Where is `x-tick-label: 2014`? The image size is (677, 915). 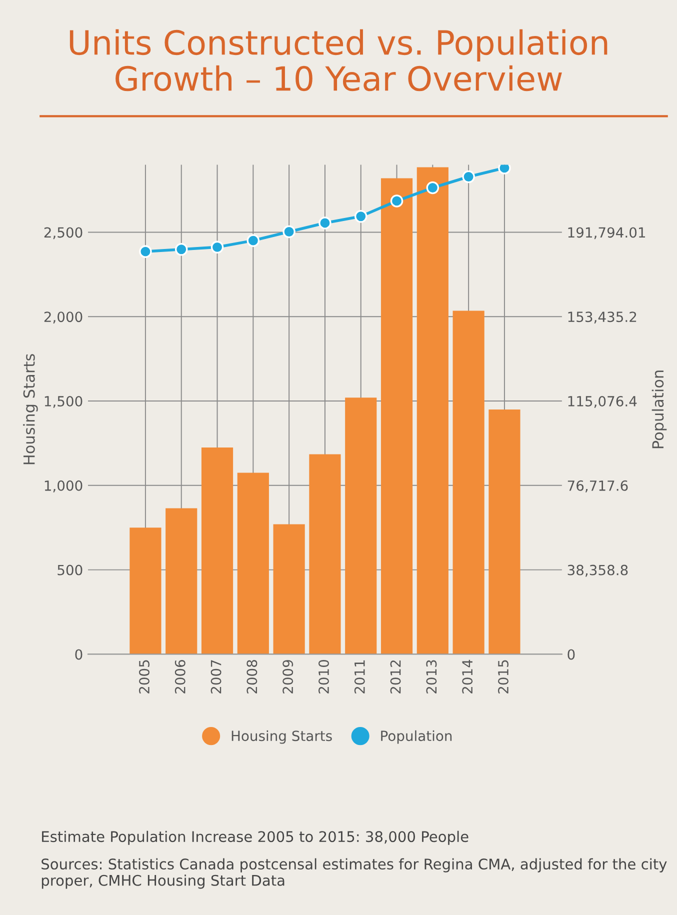 x-tick-label: 2014 is located at coordinates (467, 677).